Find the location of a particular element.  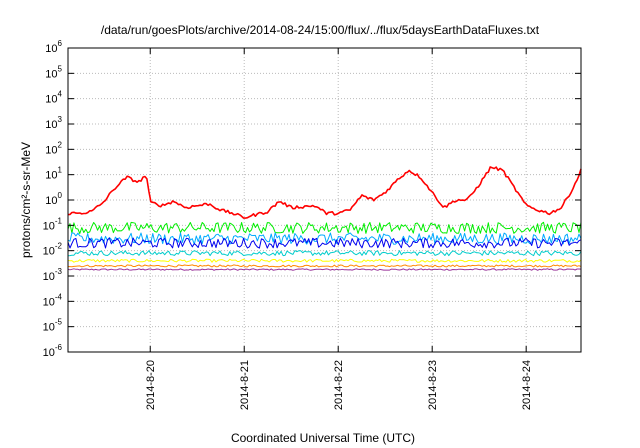

x-tick-label: 2014-8-21 is located at coordinates (245, 385).